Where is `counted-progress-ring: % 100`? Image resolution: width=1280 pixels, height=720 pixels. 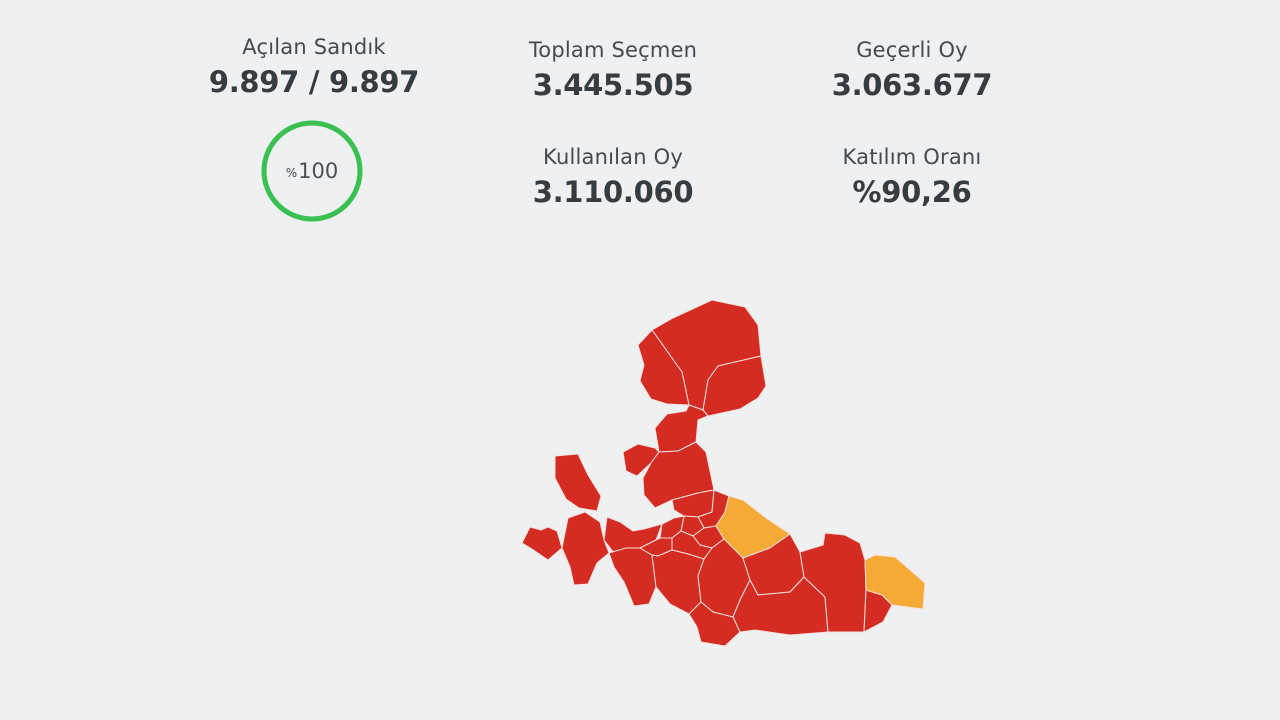
counted-progress-ring: % 100 is located at coordinates (312, 171).